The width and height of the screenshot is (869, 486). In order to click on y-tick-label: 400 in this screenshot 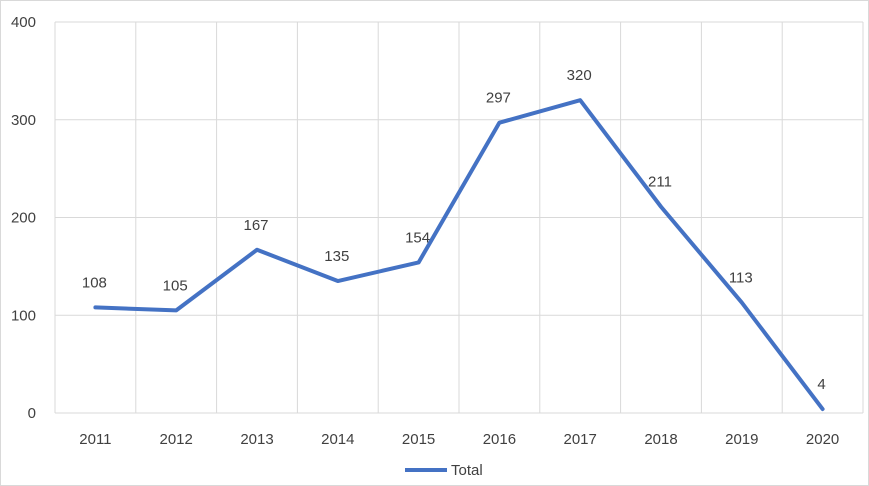, I will do `click(23, 22)`.